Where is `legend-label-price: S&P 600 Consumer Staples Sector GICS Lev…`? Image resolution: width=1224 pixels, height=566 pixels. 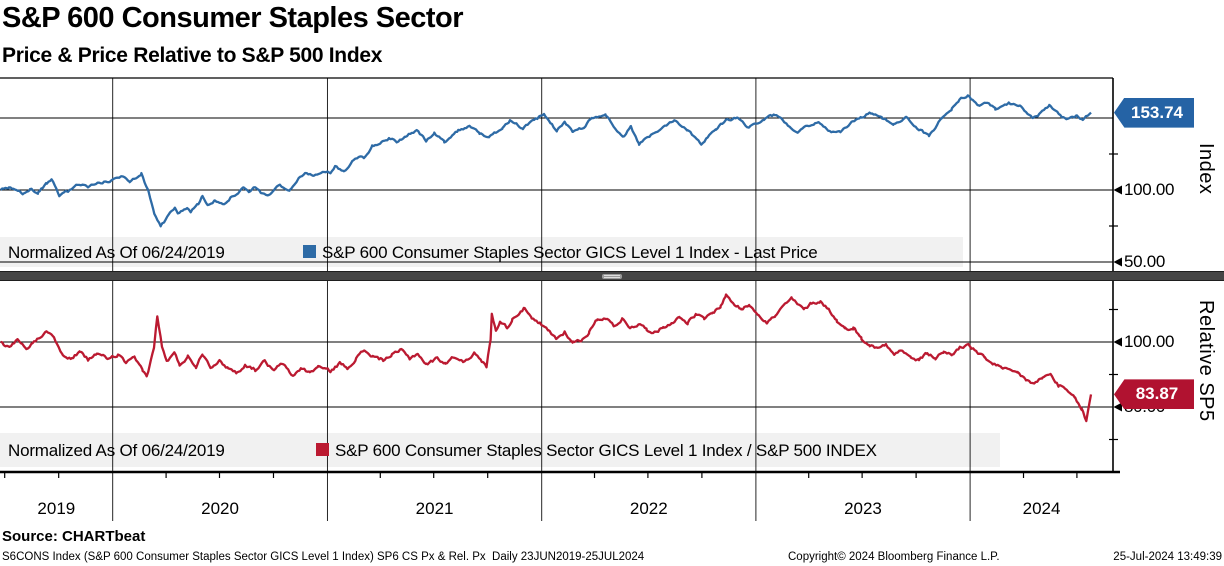
legend-label-price: S&P 600 Consumer Staples Sector GICS Lev… is located at coordinates (570, 252).